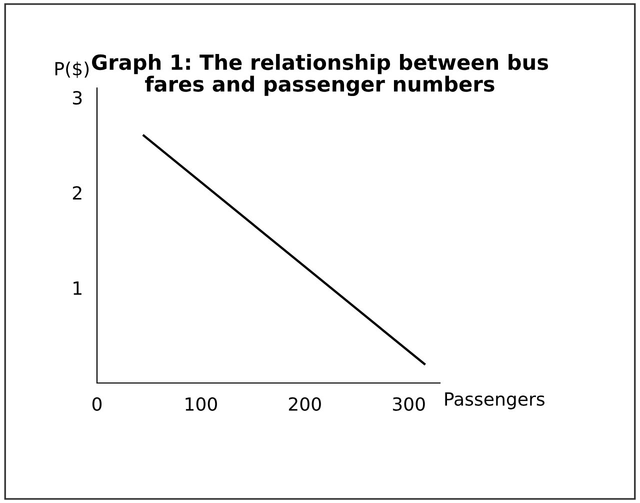 The width and height of the screenshot is (640, 503). I want to click on y-axis-title: P($), so click(72, 70).